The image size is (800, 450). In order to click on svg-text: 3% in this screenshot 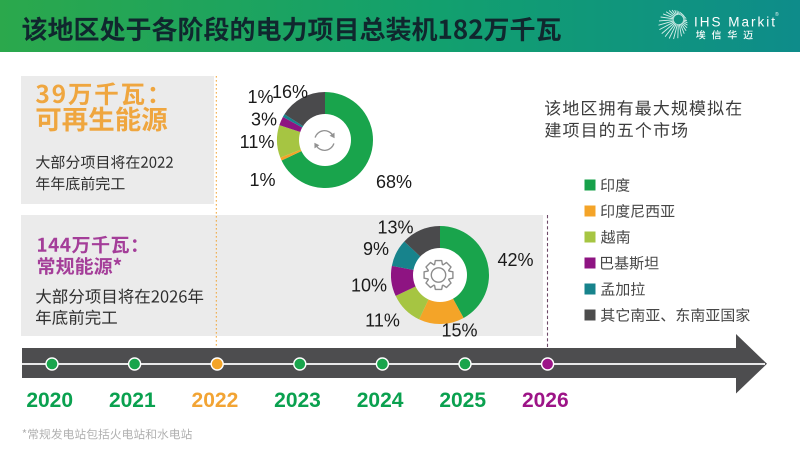, I will do `click(264, 120)`.